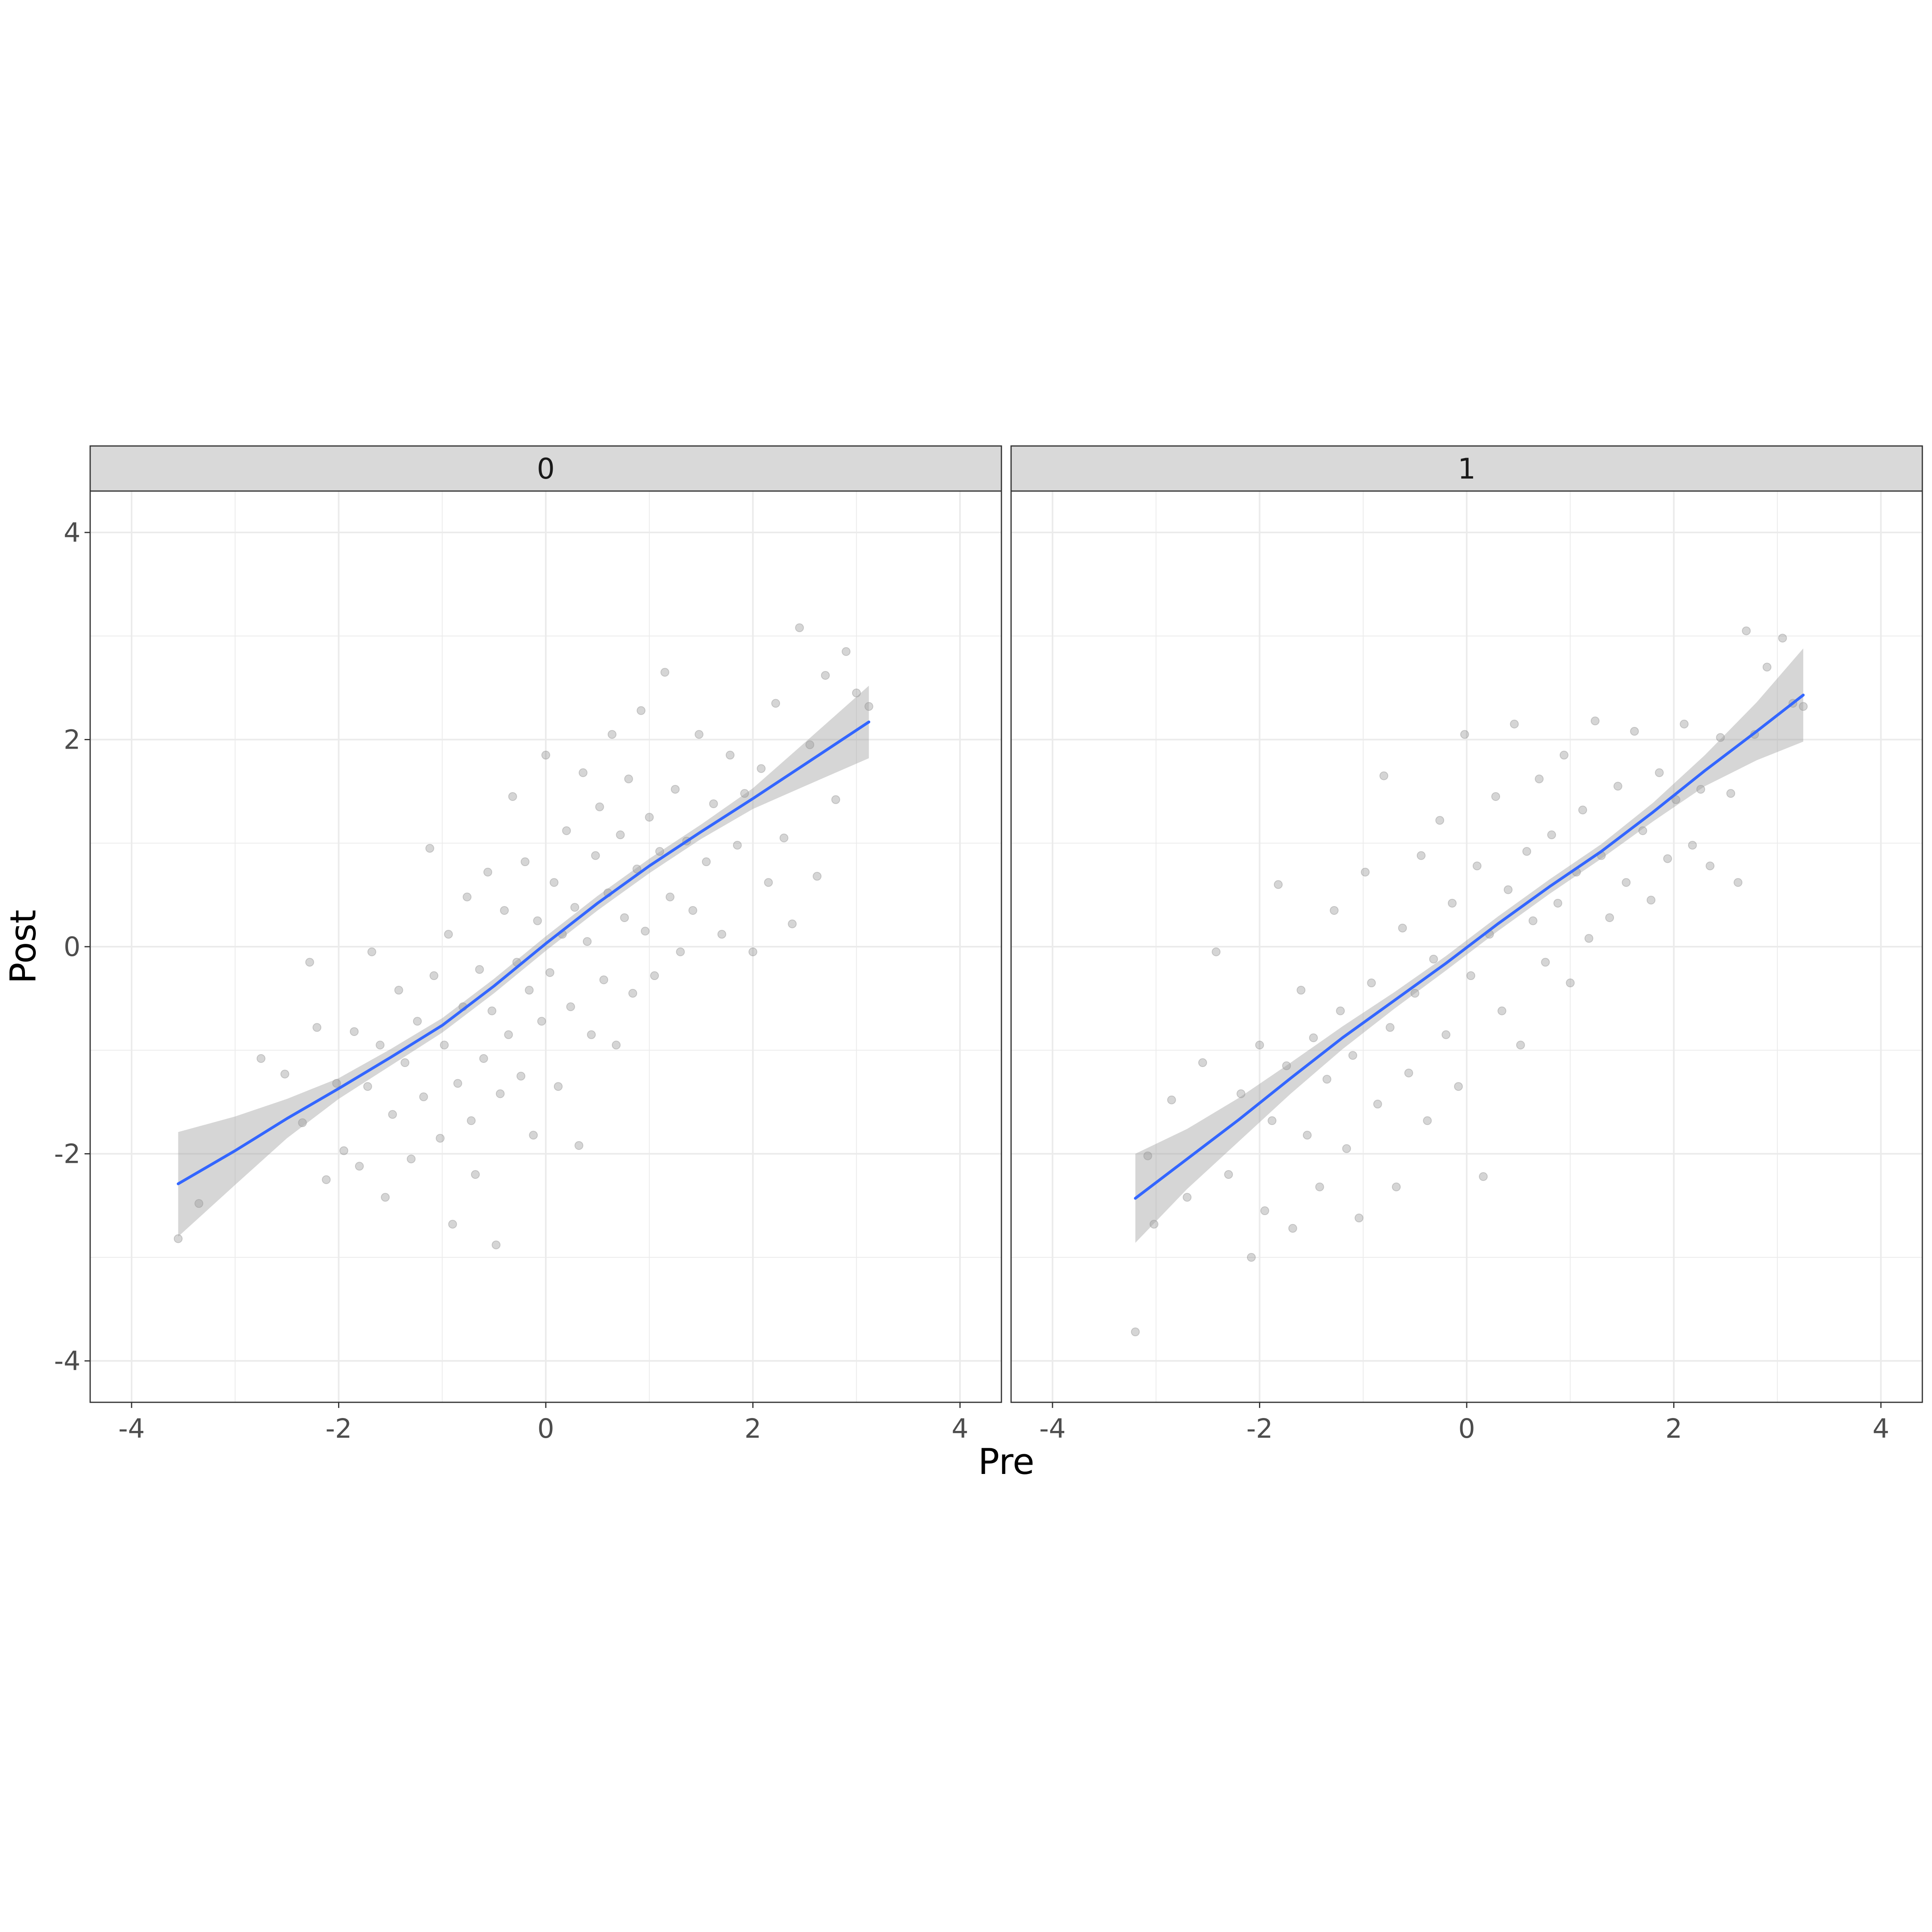 The image size is (1932, 1932). What do you see at coordinates (1260, 1428) in the screenshot?
I see `x-tick-label: -2` at bounding box center [1260, 1428].